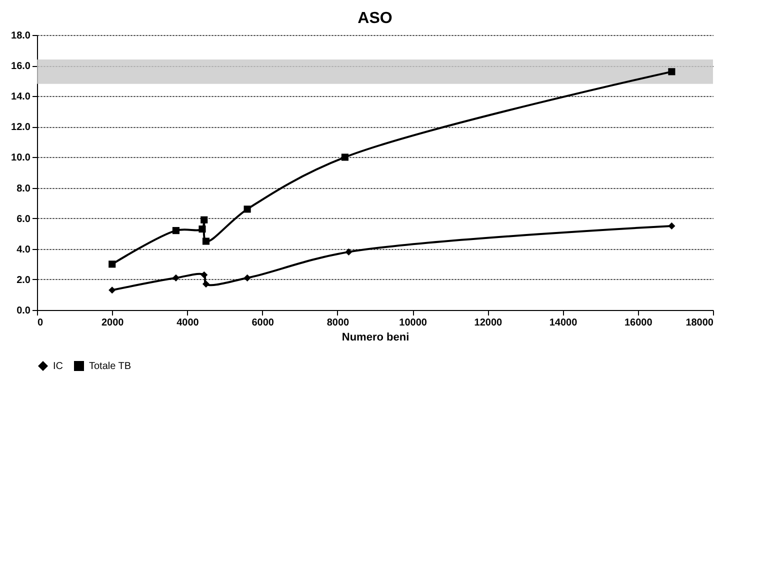 This screenshot has height=564, width=767. Describe the element at coordinates (21, 36) in the screenshot. I see `y-tick-label: 18.0` at that location.